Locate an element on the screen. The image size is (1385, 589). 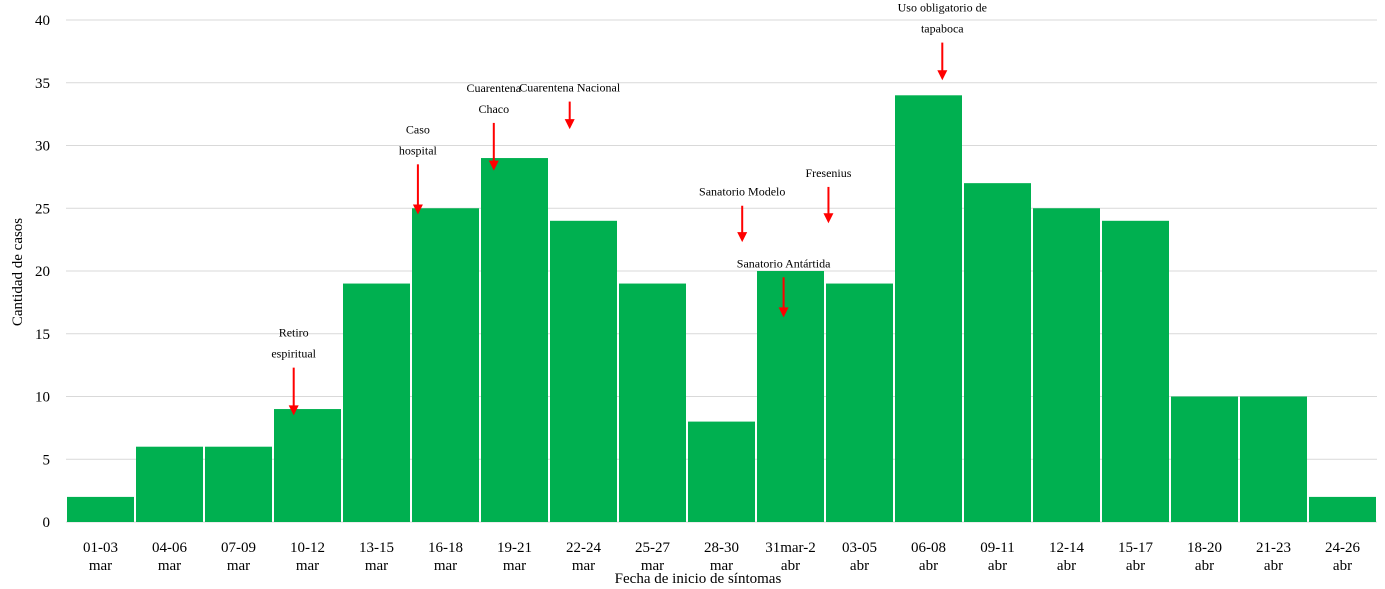
y-tick-label: 30 is located at coordinates (42, 147).